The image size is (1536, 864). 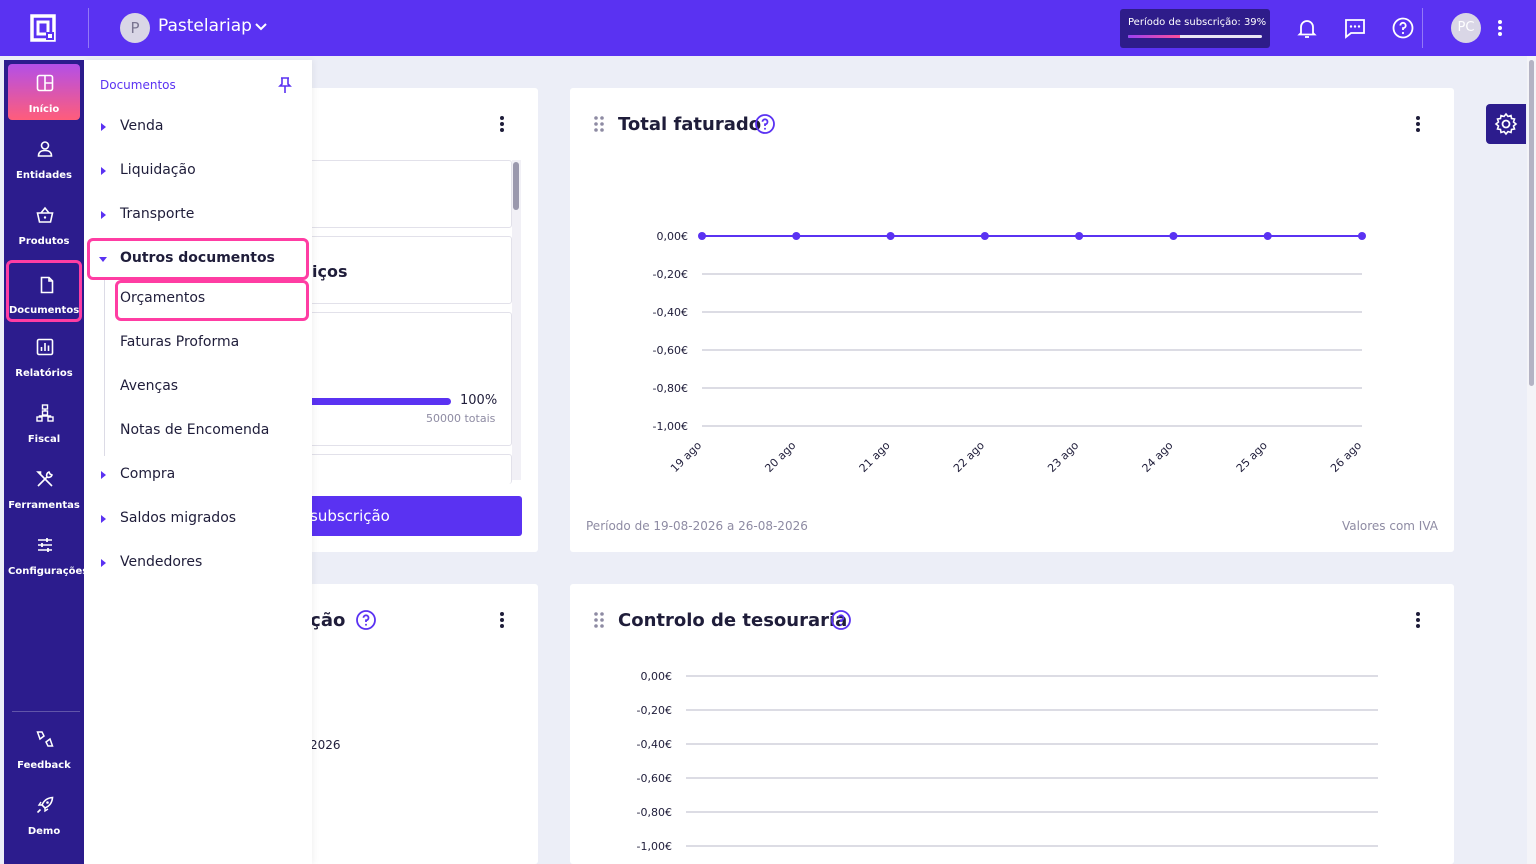 I want to click on topbar-separator, so click(x=1422, y=28).